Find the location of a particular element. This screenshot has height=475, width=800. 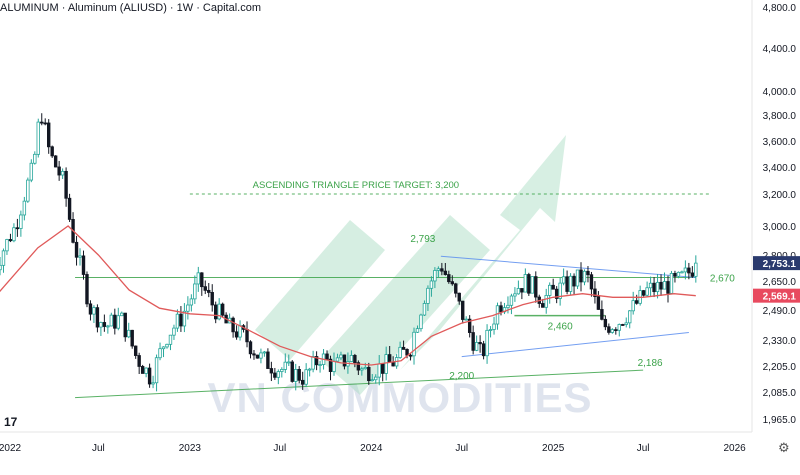

y-tick-label: 3,000.0 is located at coordinates (780, 227).